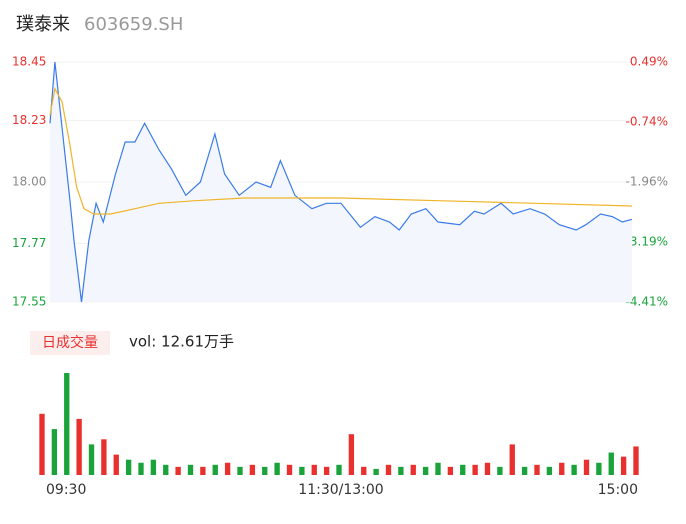 The width and height of the screenshot is (686, 524). What do you see at coordinates (29, 120) in the screenshot?
I see `y-tick-label: 18.23` at bounding box center [29, 120].